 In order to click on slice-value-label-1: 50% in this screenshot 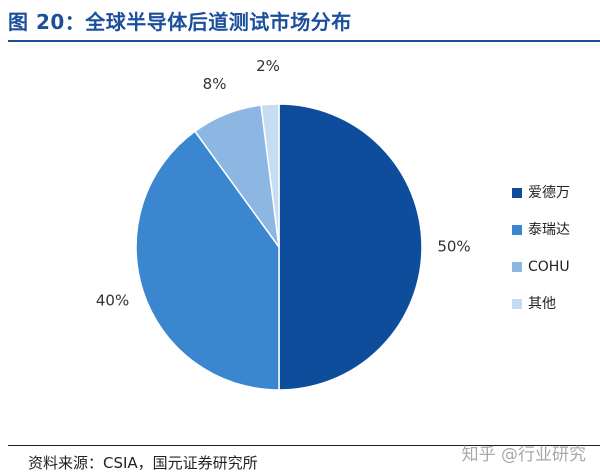, I will do `click(453, 247)`.